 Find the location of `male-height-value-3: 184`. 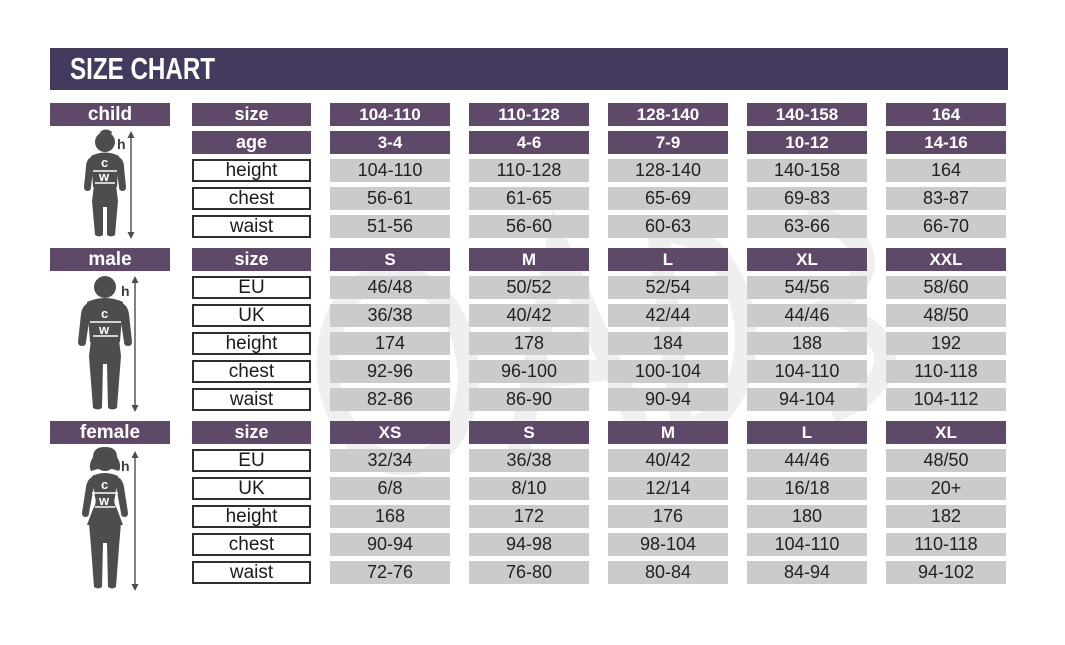

male-height-value-3: 184 is located at coordinates (668, 343).